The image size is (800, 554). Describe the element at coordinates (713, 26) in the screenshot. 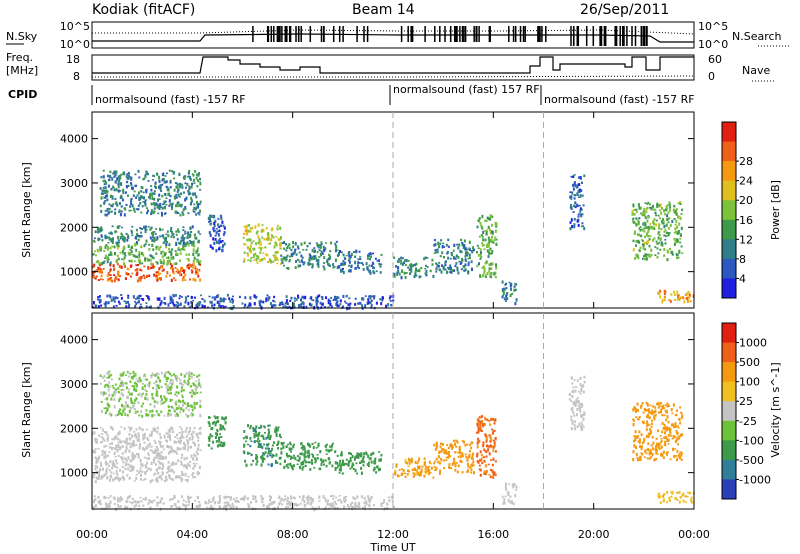

I see `noise-tick-high-right: 10^5` at that location.